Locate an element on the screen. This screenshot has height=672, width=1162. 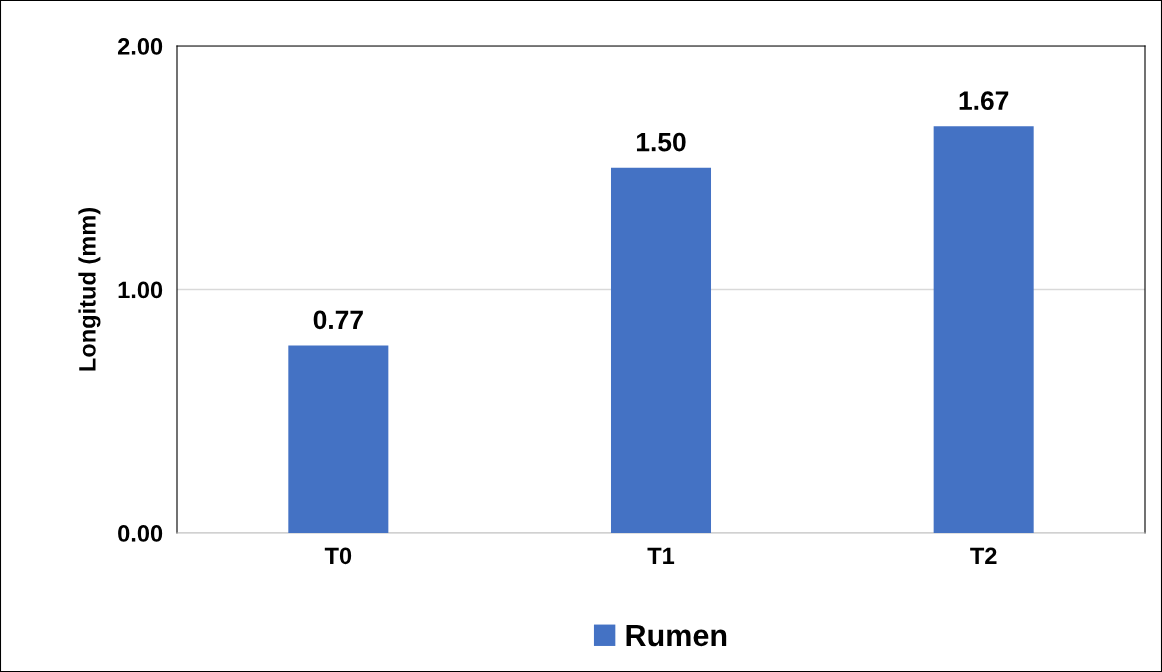
y-tick-label: 0.00 is located at coordinates (140, 533).